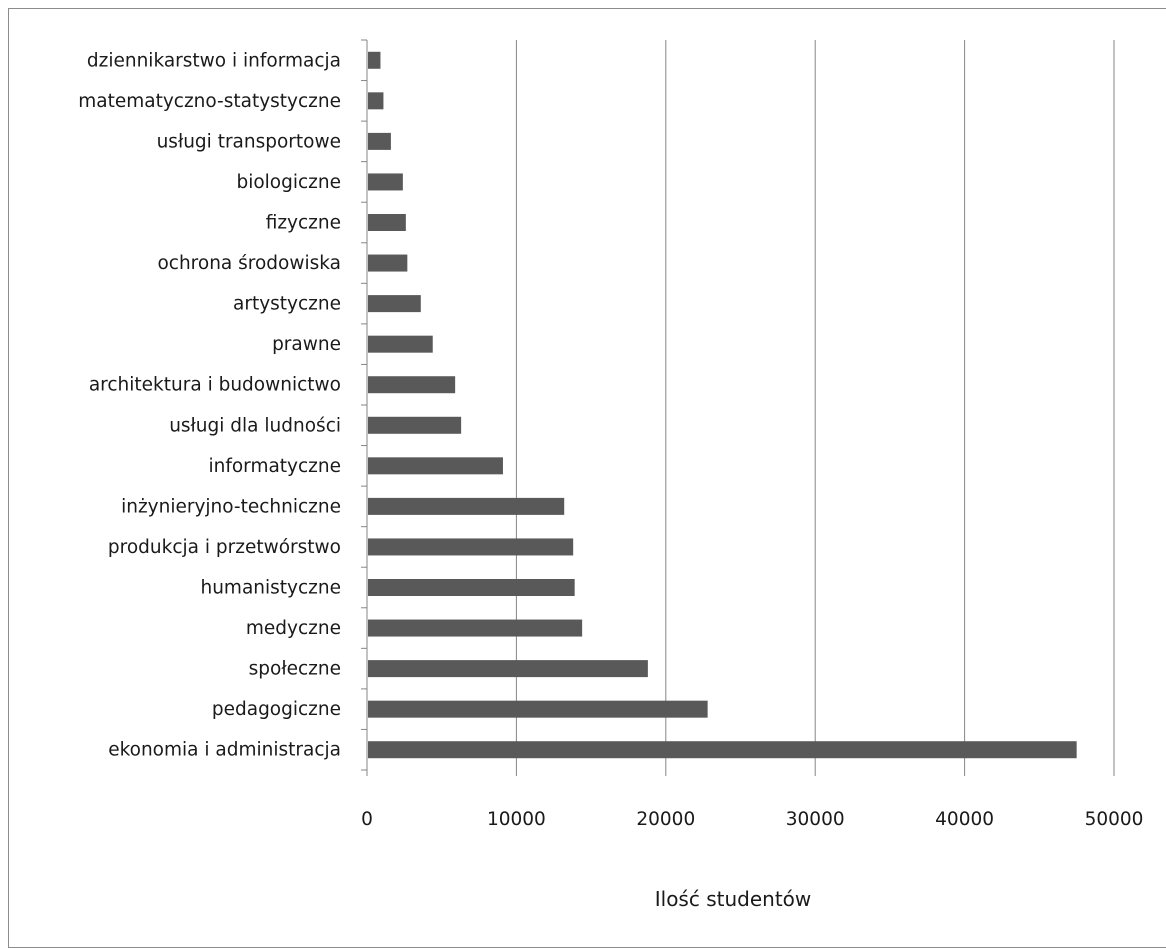  What do you see at coordinates (295, 669) in the screenshot?
I see `category-label: społeczne` at bounding box center [295, 669].